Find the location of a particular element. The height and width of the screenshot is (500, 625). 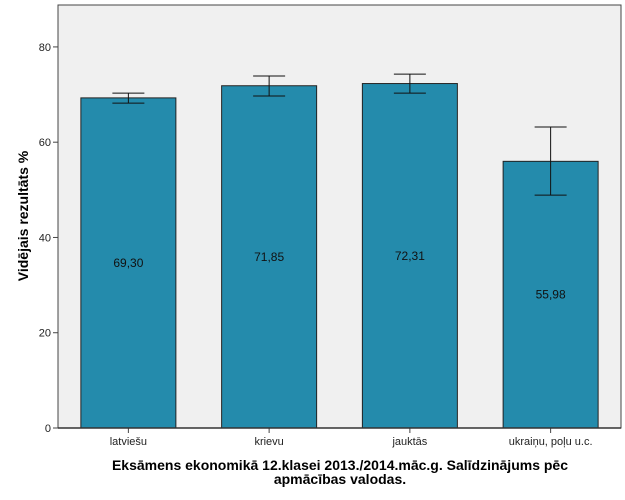

value-label-1: 71,85 is located at coordinates (269, 257).